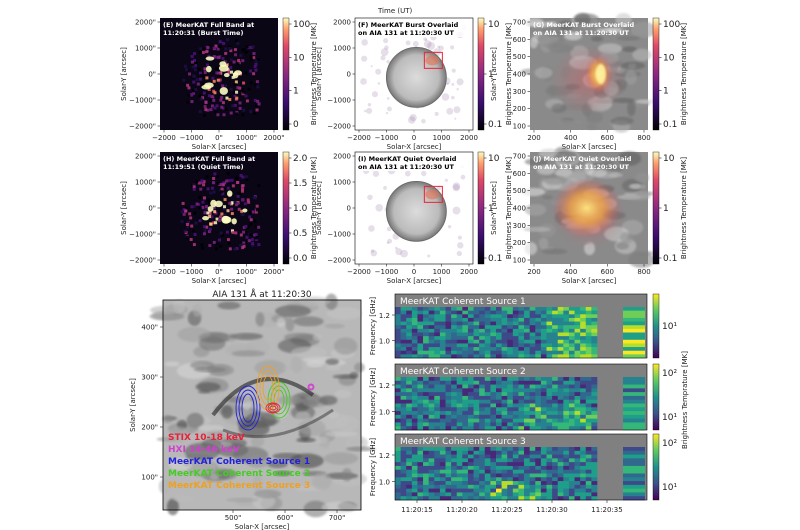 Image resolution: width=800 pixels, height=530 pixels. Describe the element at coordinates (319, 208) in the screenshot. I see `y-axis-label: Solar-Y [arcsec]` at that location.